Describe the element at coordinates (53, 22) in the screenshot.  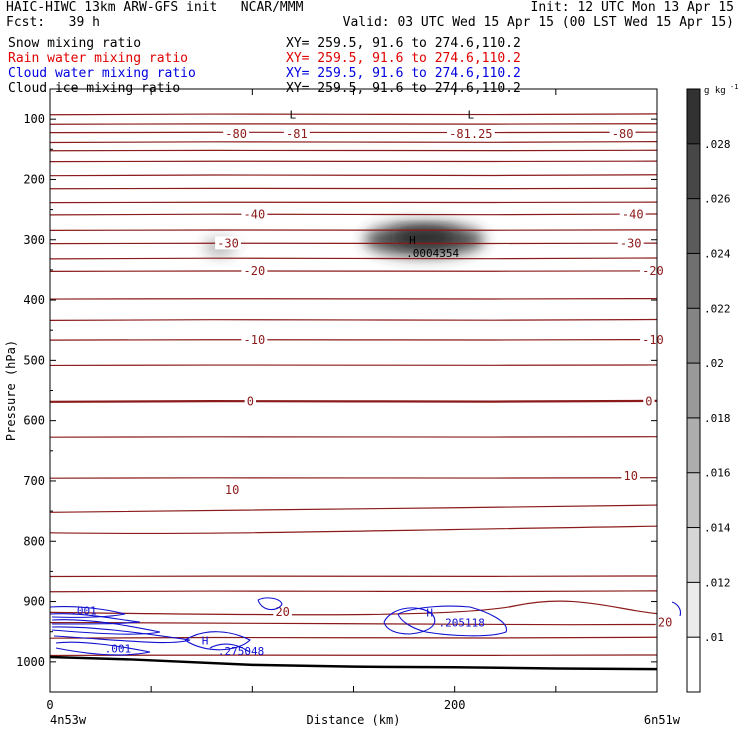
I see `forecast-hour: Fcst: 39 h` at that location.